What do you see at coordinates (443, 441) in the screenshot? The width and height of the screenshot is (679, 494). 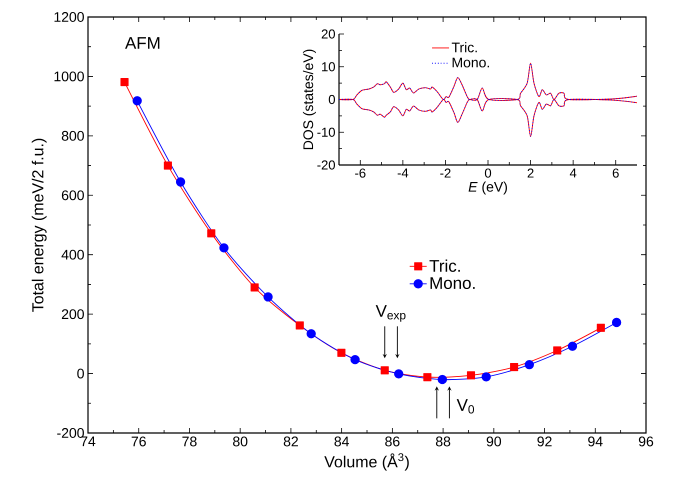 I see `x-tick-label: 88` at bounding box center [443, 441].